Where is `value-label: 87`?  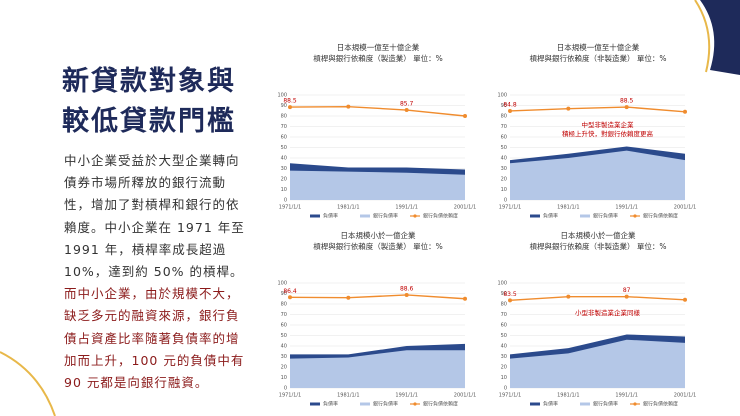
value-label: 87 is located at coordinates (627, 290).